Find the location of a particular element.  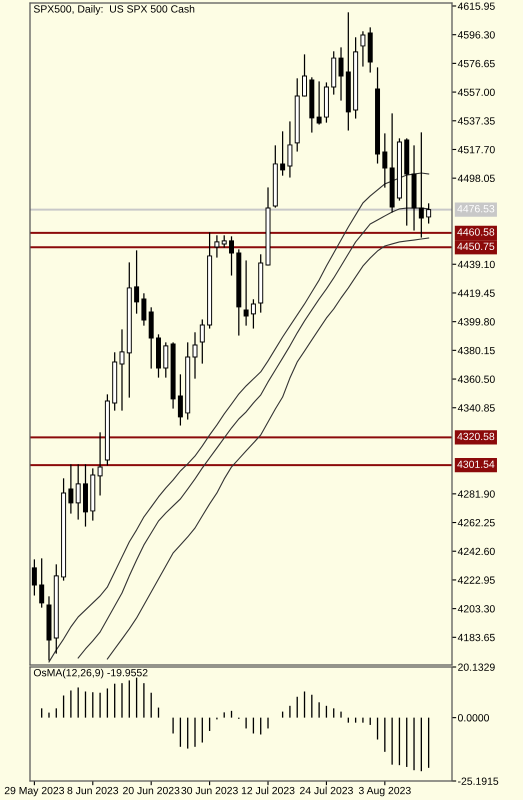

y-tick-label: 20.1329 is located at coordinates (476, 667).